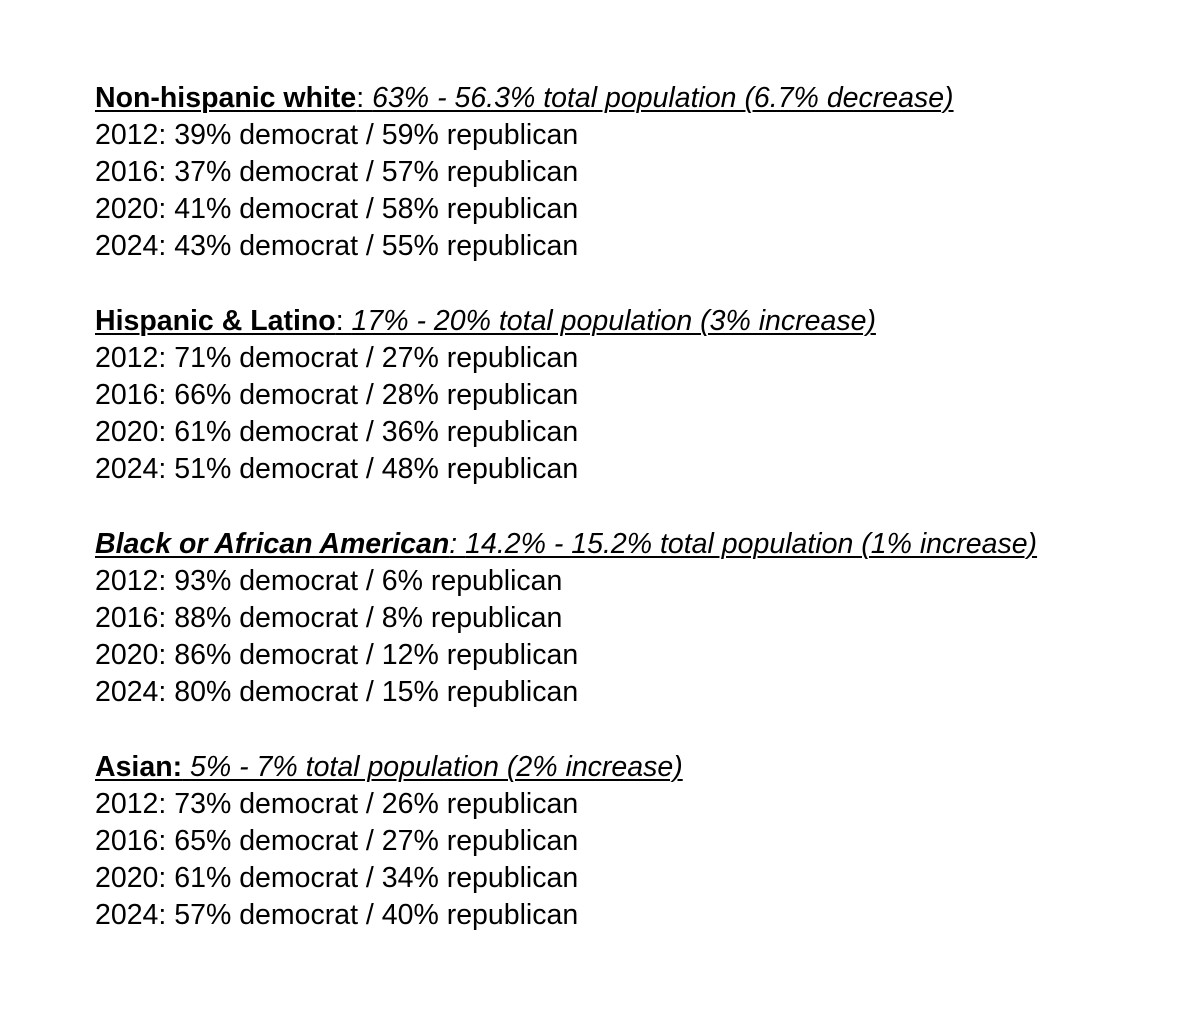 Image resolution: width=1179 pixels, height=1016 pixels. What do you see at coordinates (186, 767) in the screenshot?
I see `heading-separator` at bounding box center [186, 767].